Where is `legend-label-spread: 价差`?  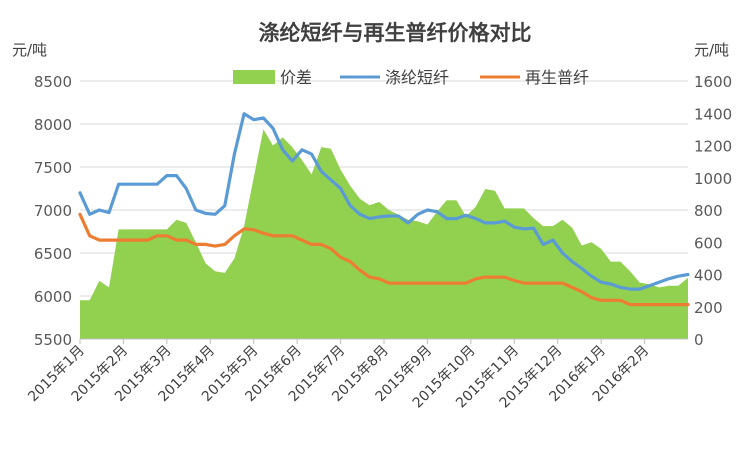 legend-label-spread: 价差 is located at coordinates (296, 77).